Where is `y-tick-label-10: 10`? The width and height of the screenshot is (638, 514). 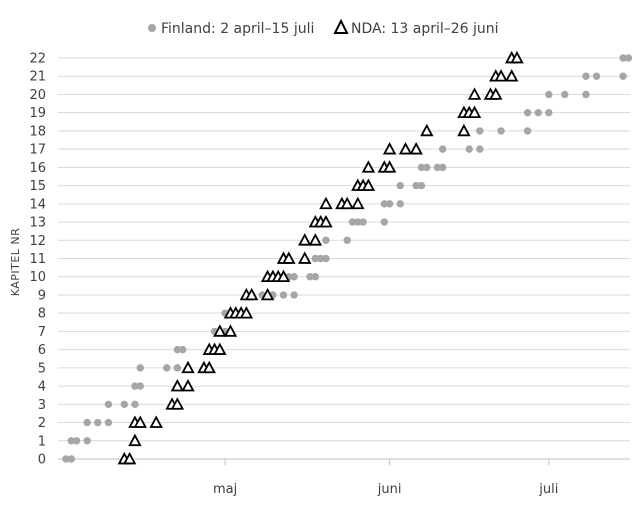
y-tick-label-10: 10 is located at coordinates (37, 277).